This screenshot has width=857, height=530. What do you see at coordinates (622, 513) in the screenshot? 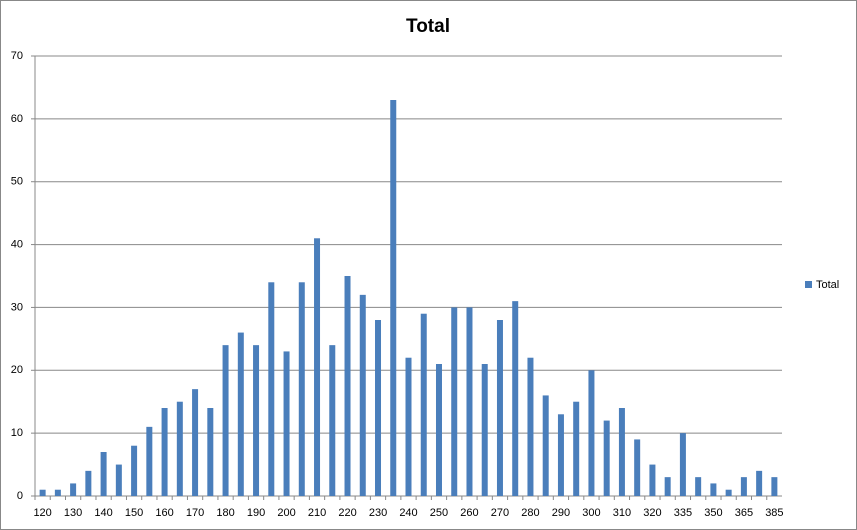
I see `x-tick-label: 310` at bounding box center [622, 513].